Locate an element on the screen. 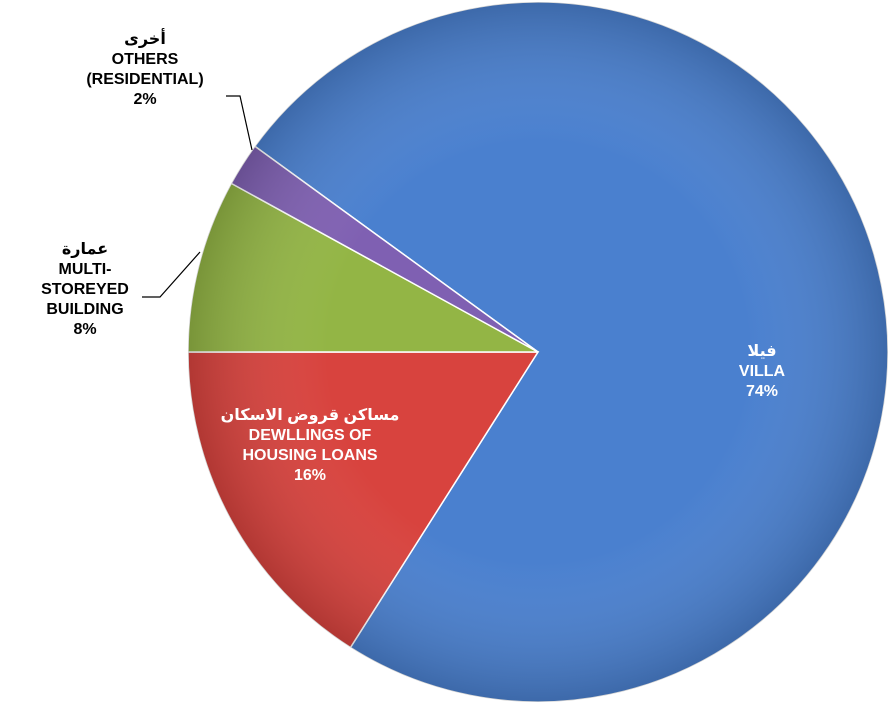 The width and height of the screenshot is (892, 705). category-label: MULTI-STOREYED BUILDING is located at coordinates (85, 289).